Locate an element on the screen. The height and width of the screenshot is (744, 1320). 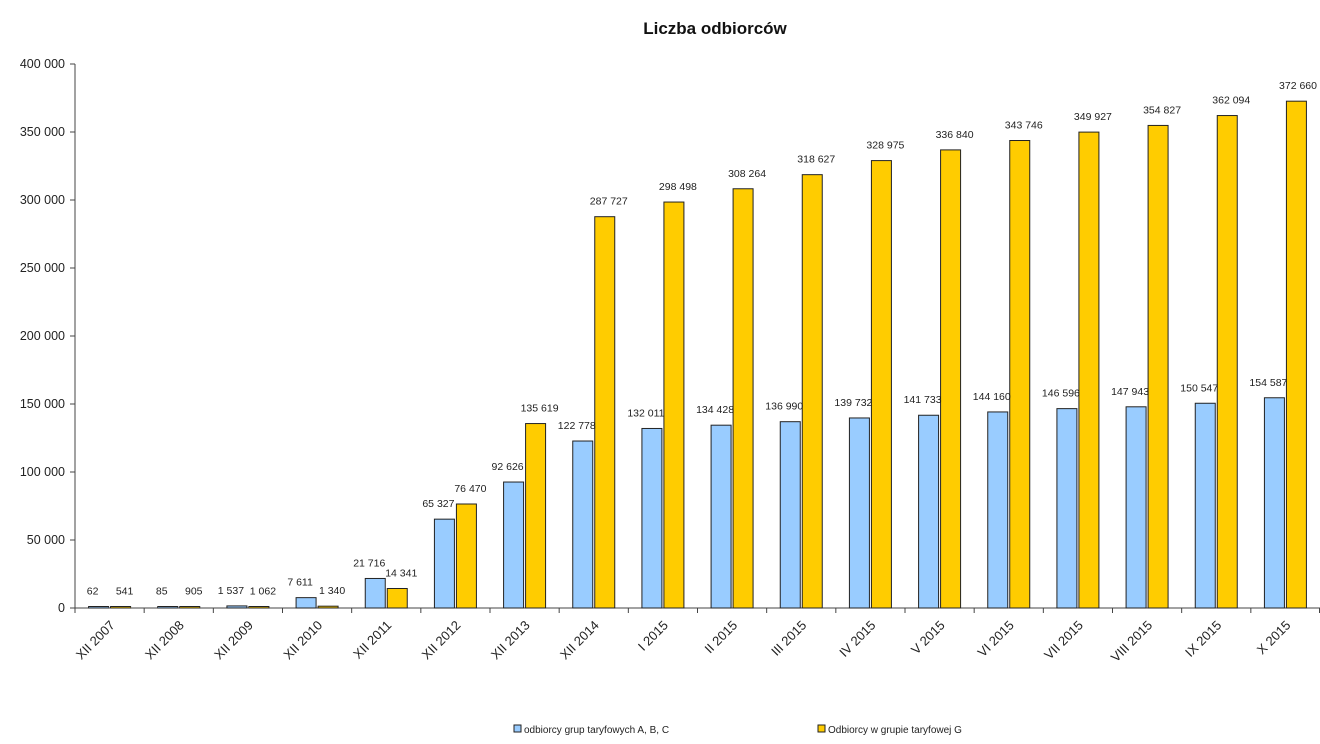
x-tick-label: XII 2013 is located at coordinates (510, 640).